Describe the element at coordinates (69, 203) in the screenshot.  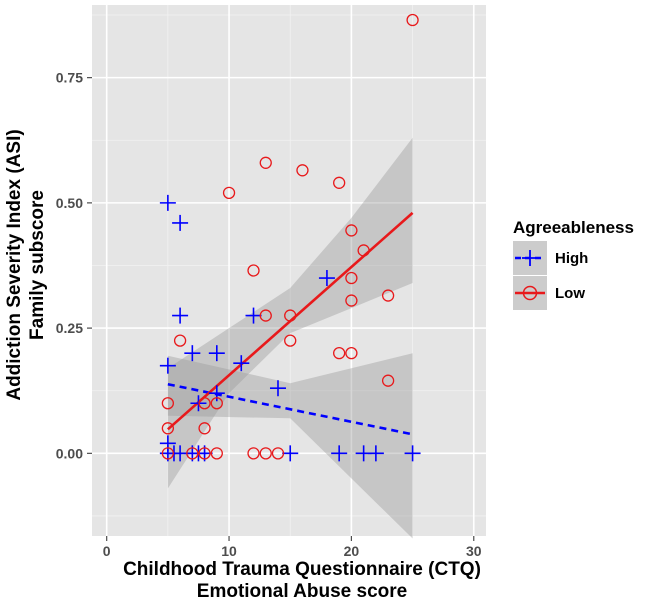
I see `y-tick-label: 0.50` at that location.